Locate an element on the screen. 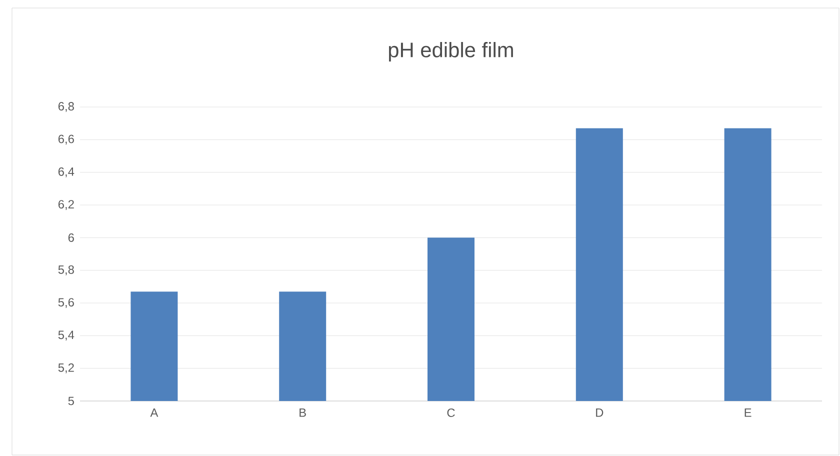 The width and height of the screenshot is (840, 456). y-tick-label: 5,6 is located at coordinates (66, 303).